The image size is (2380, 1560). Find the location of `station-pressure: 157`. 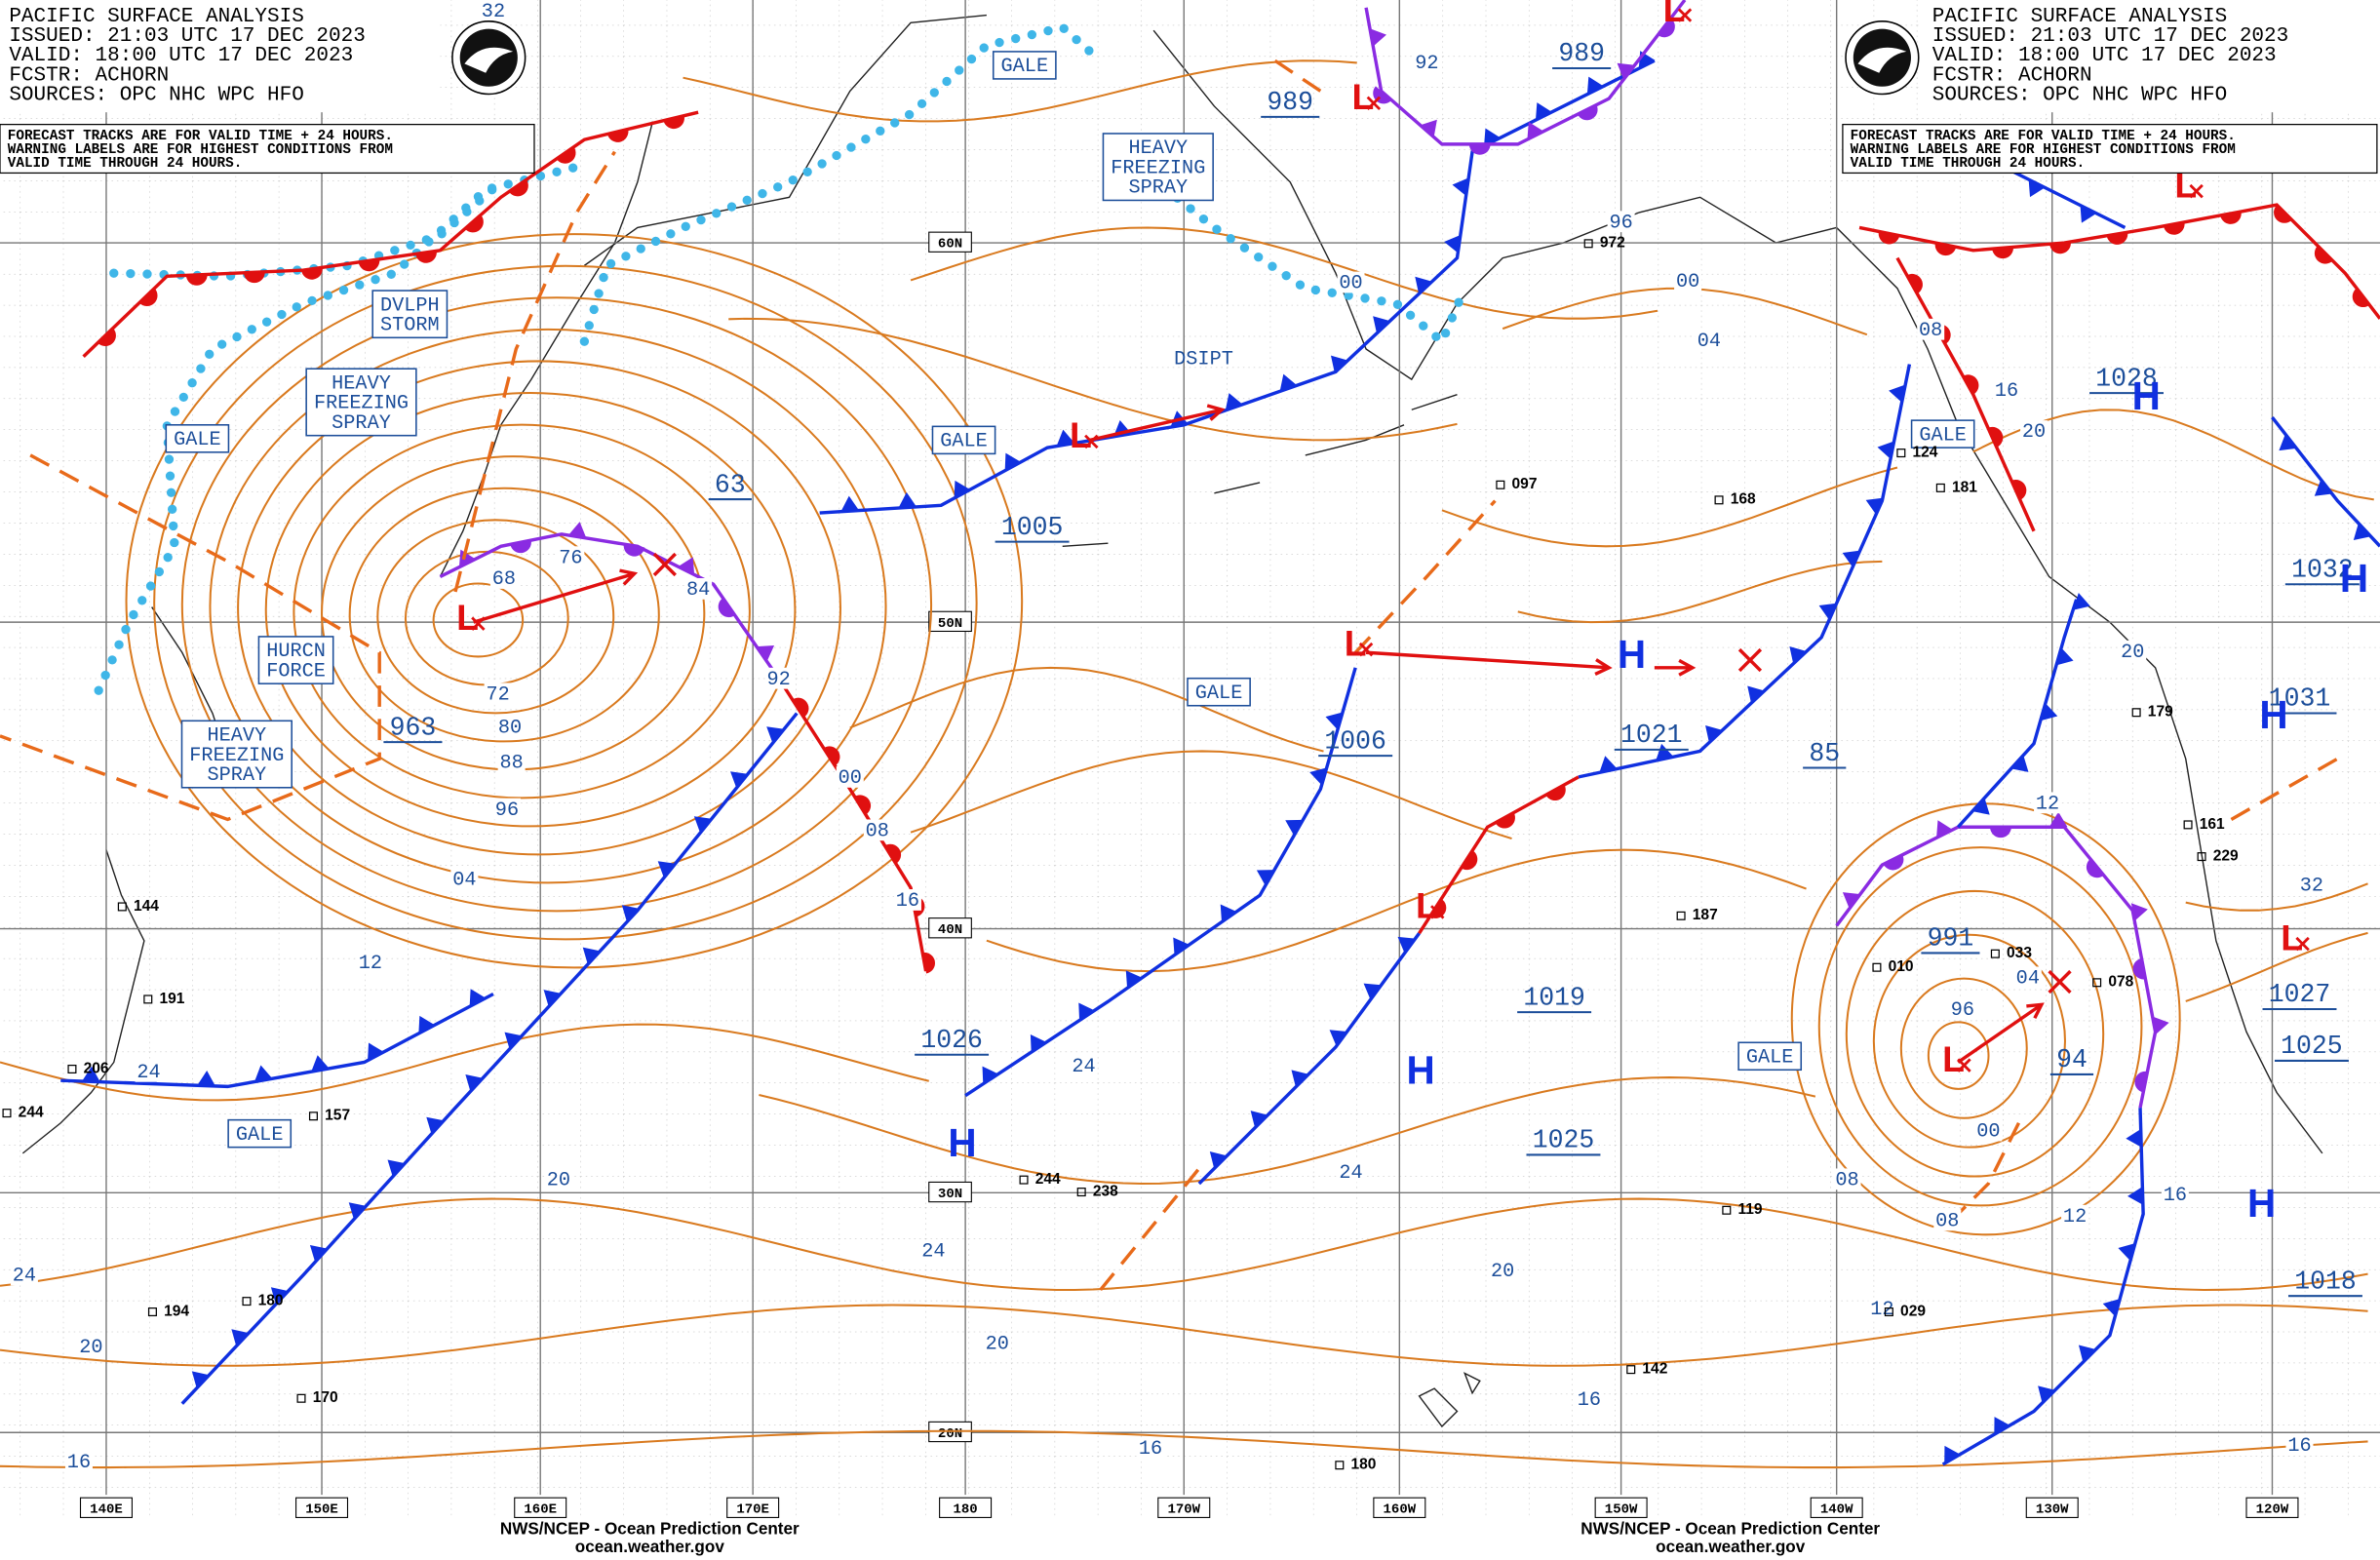

station-pressure: 157 is located at coordinates (337, 1116).